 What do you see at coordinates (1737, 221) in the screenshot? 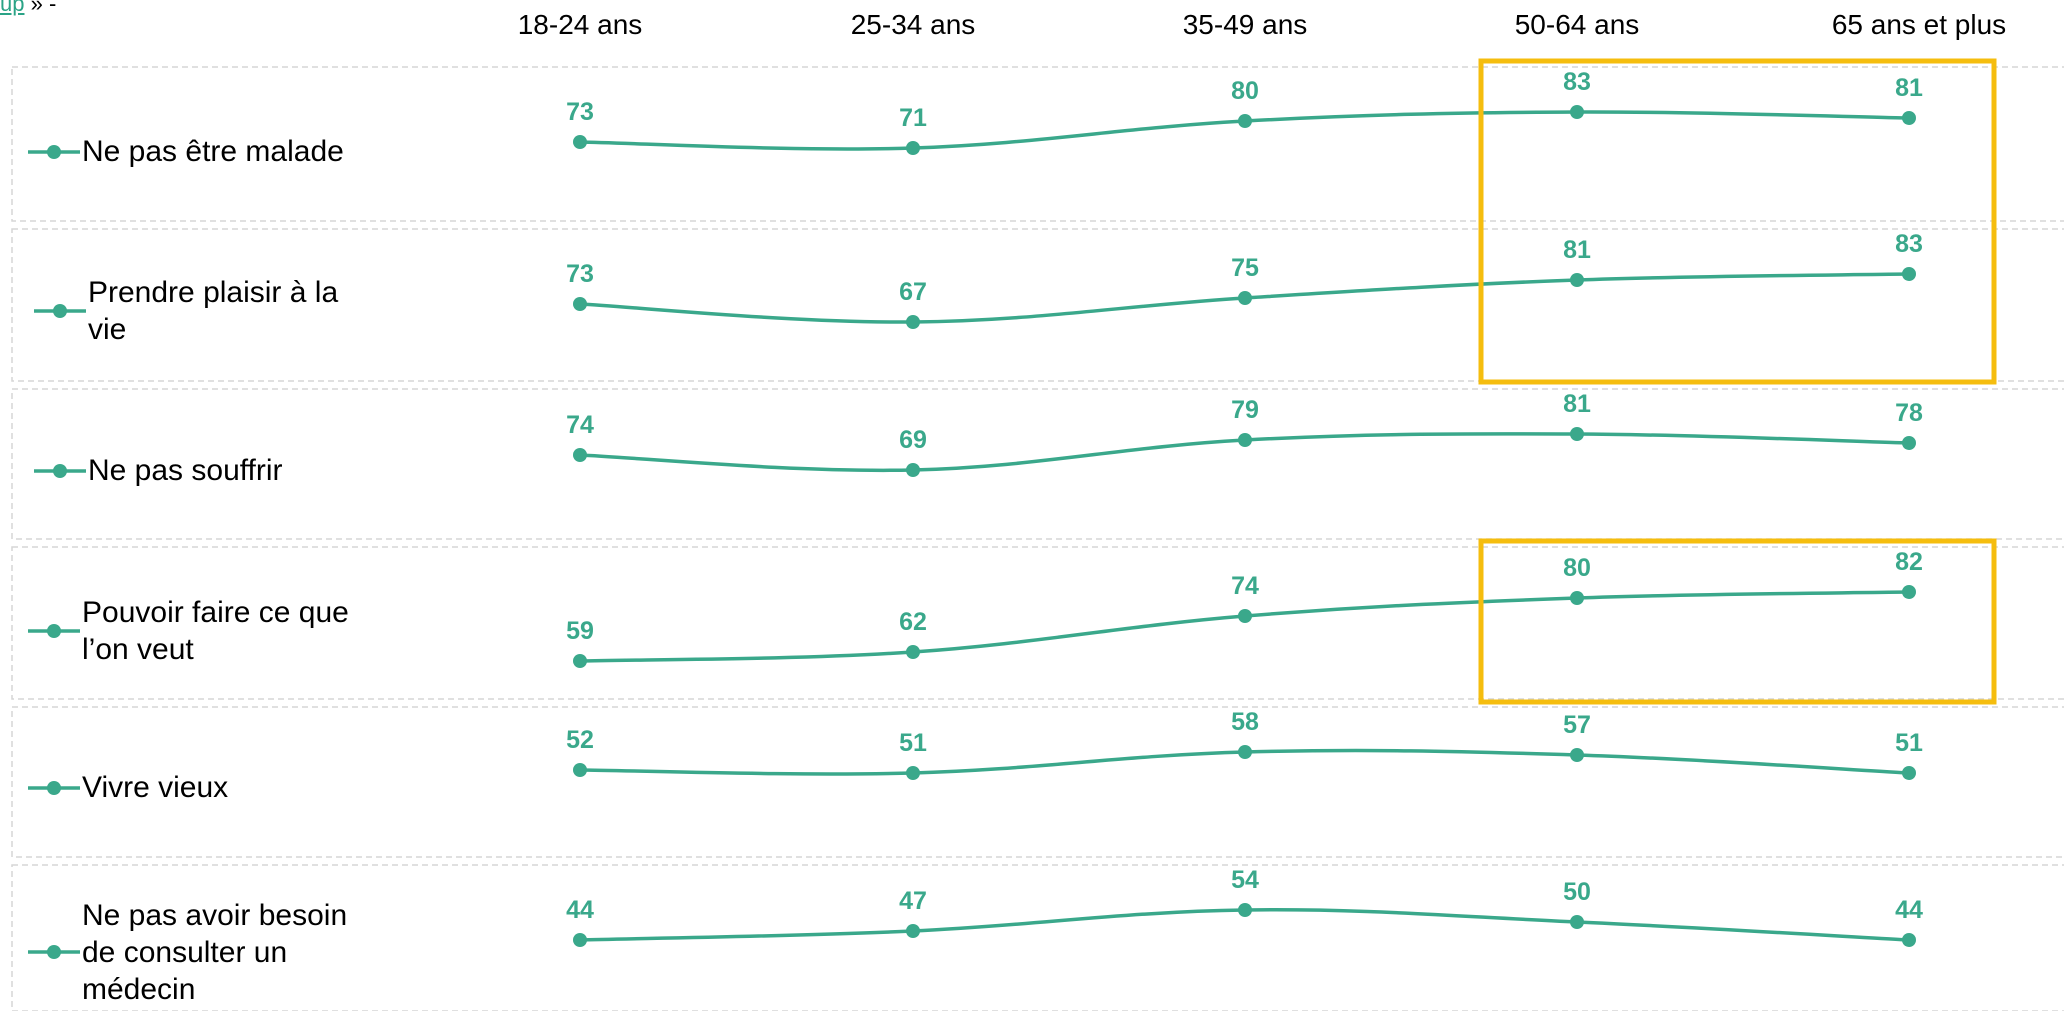
I see `highlight-box` at bounding box center [1737, 221].